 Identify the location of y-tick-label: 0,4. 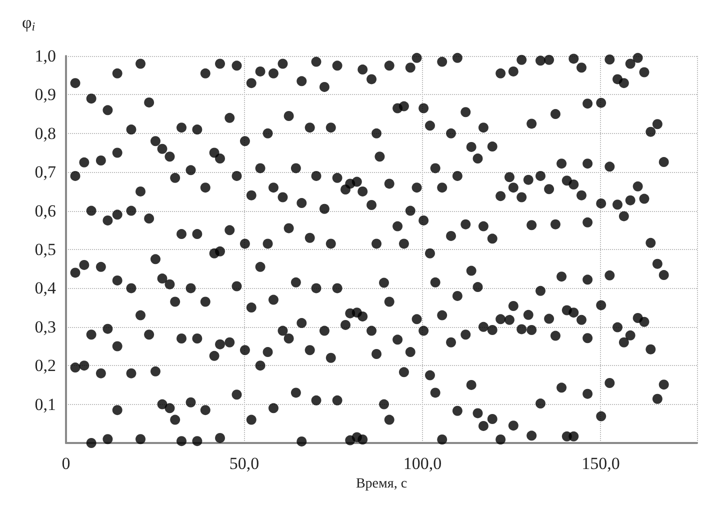
(45, 288).